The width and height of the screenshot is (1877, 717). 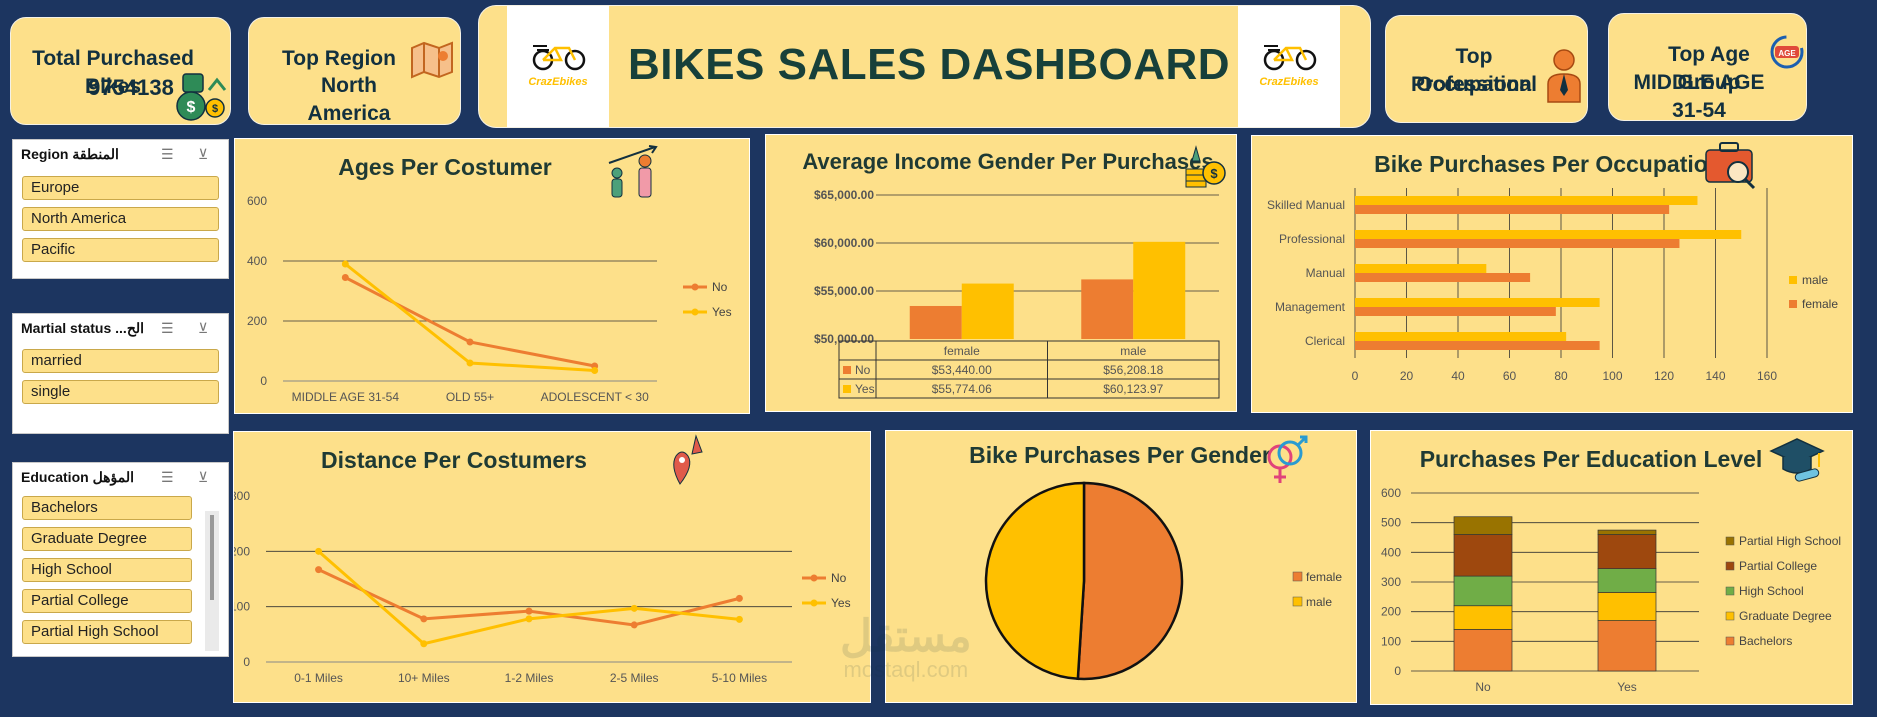 What do you see at coordinates (1306, 205) in the screenshot?
I see `y-tick-label: Skilled Manual` at bounding box center [1306, 205].